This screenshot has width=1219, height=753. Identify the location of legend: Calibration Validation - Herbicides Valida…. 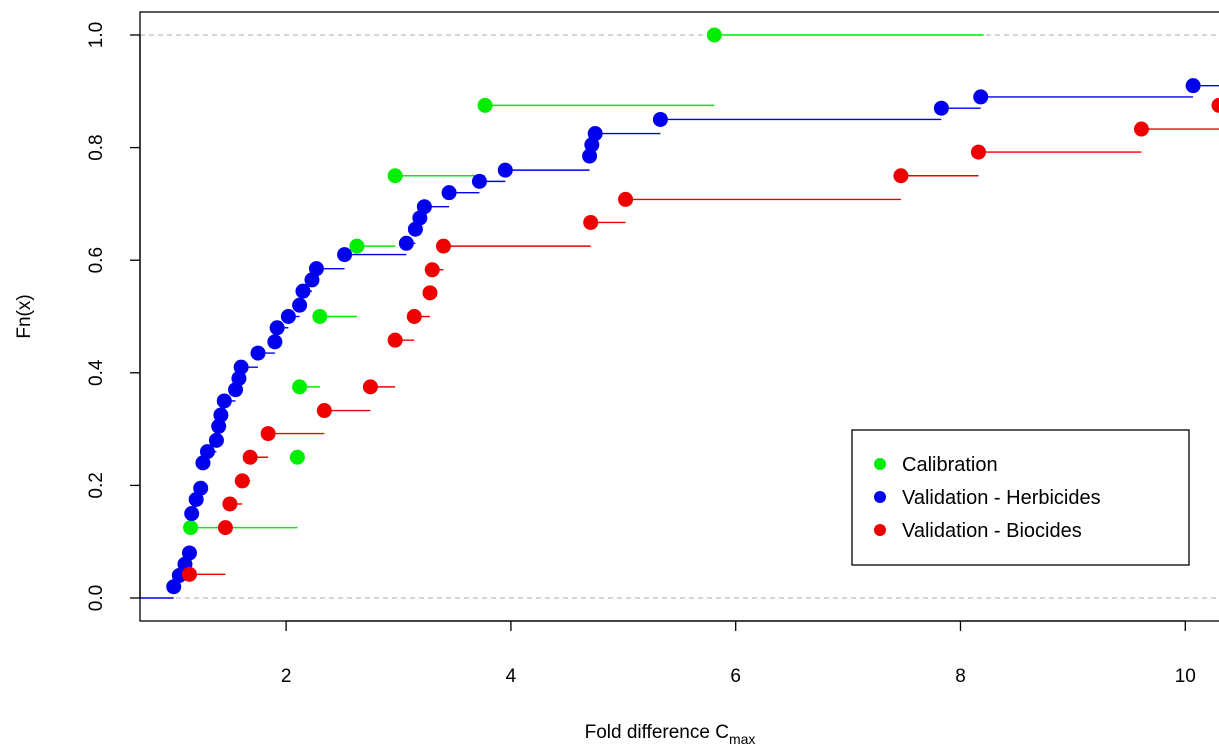
(1020, 497).